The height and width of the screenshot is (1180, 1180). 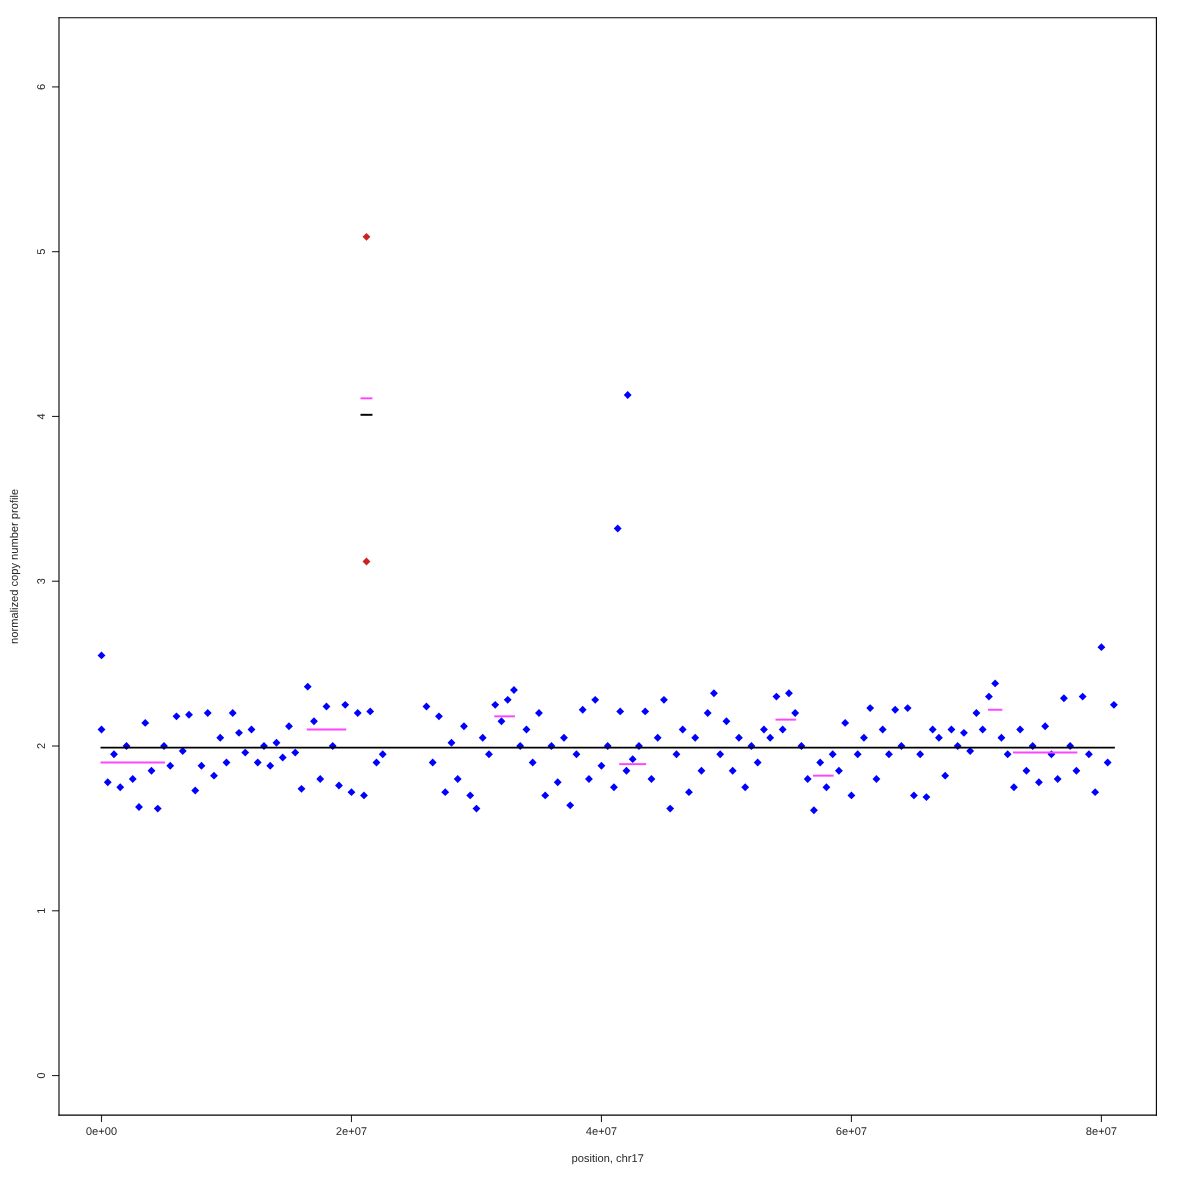 I want to click on y-tick-label: 6, so click(x=41, y=87).